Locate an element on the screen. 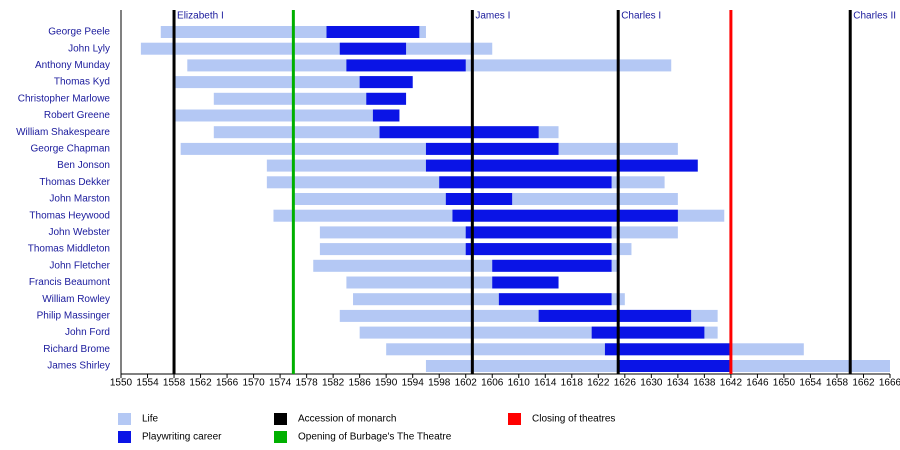 The image size is (900, 450). category-label: John Marston is located at coordinates (79, 199).